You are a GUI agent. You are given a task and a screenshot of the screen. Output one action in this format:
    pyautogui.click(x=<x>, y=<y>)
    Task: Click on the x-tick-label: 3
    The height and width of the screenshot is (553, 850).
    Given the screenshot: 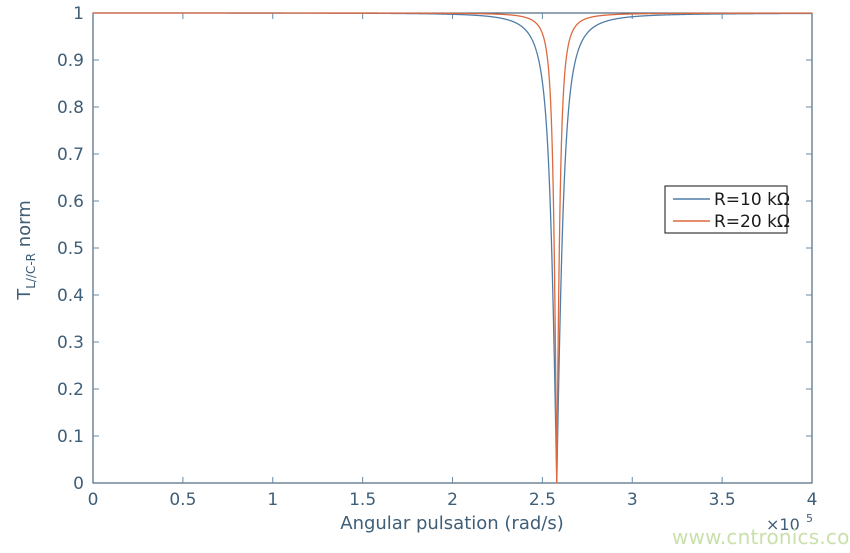 What is the action you would take?
    pyautogui.click(x=632, y=500)
    